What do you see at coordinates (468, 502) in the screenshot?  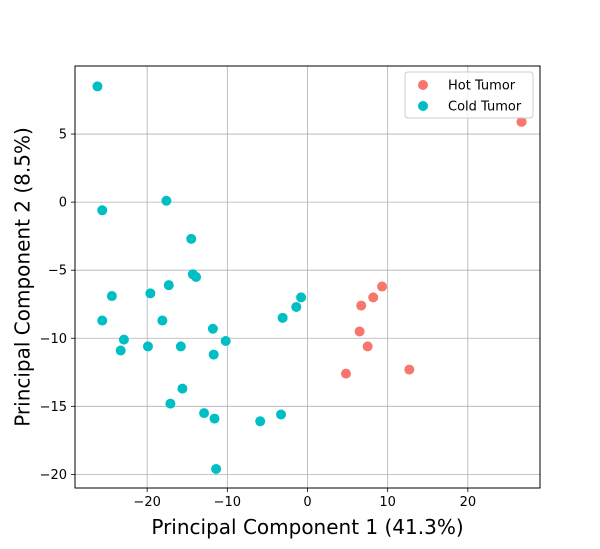 I see `x-tick-label: 20` at bounding box center [468, 502].